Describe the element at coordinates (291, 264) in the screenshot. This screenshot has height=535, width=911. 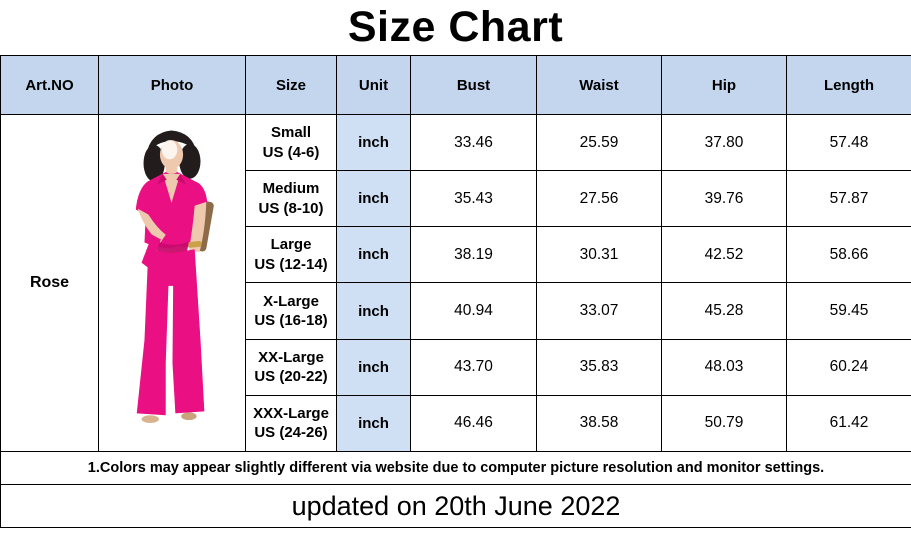
I see `size-range: US (12-14)` at that location.